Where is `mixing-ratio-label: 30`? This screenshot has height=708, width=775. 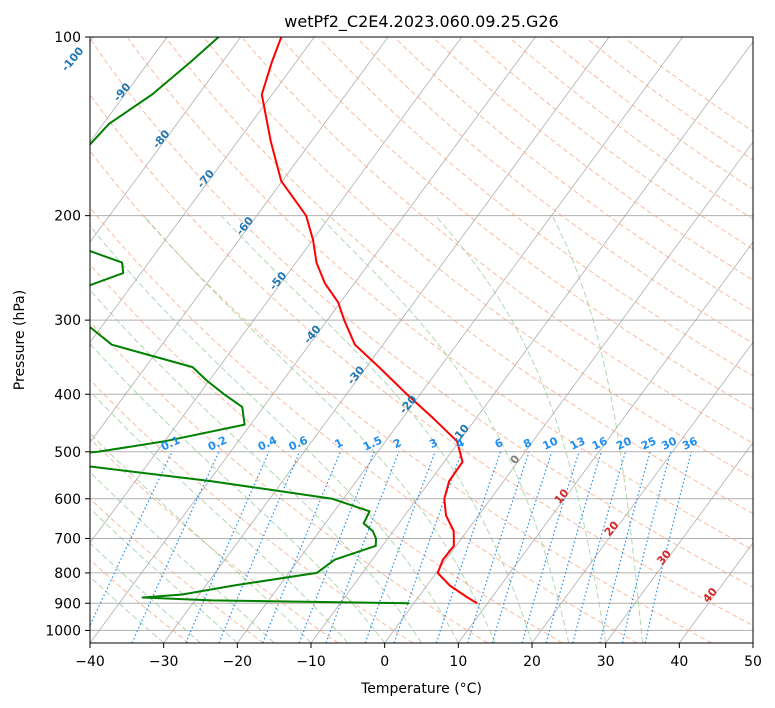 mixing-ratio-label: 30 is located at coordinates (670, 443).